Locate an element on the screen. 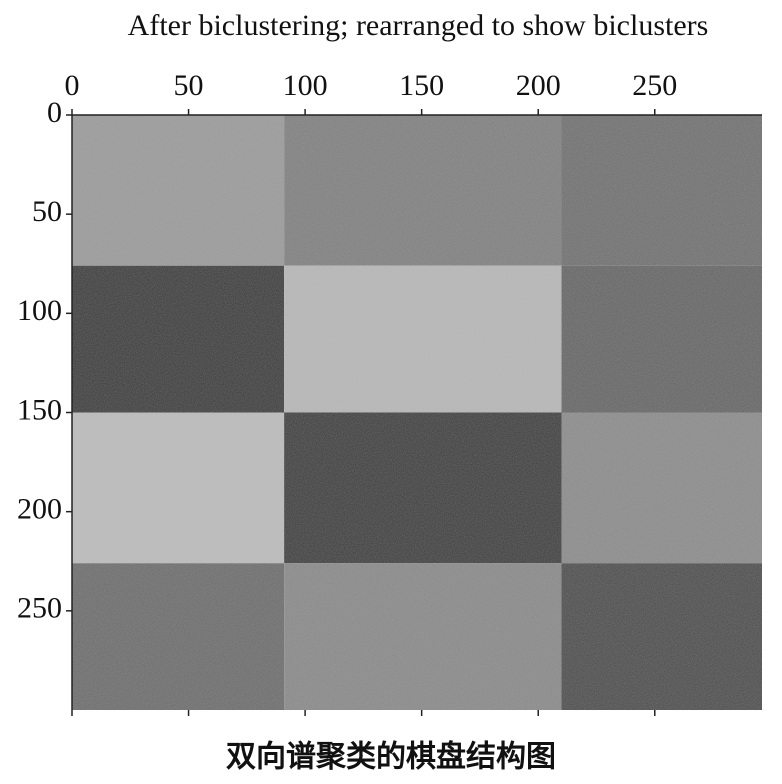  x-tick-label: 200 is located at coordinates (538, 85).